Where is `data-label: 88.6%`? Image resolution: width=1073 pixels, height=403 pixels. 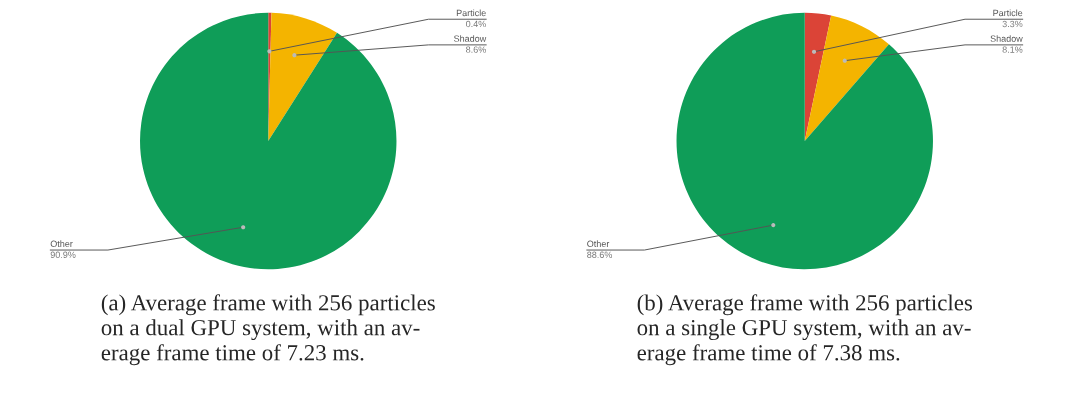
data-label: 88.6% is located at coordinates (600, 254).